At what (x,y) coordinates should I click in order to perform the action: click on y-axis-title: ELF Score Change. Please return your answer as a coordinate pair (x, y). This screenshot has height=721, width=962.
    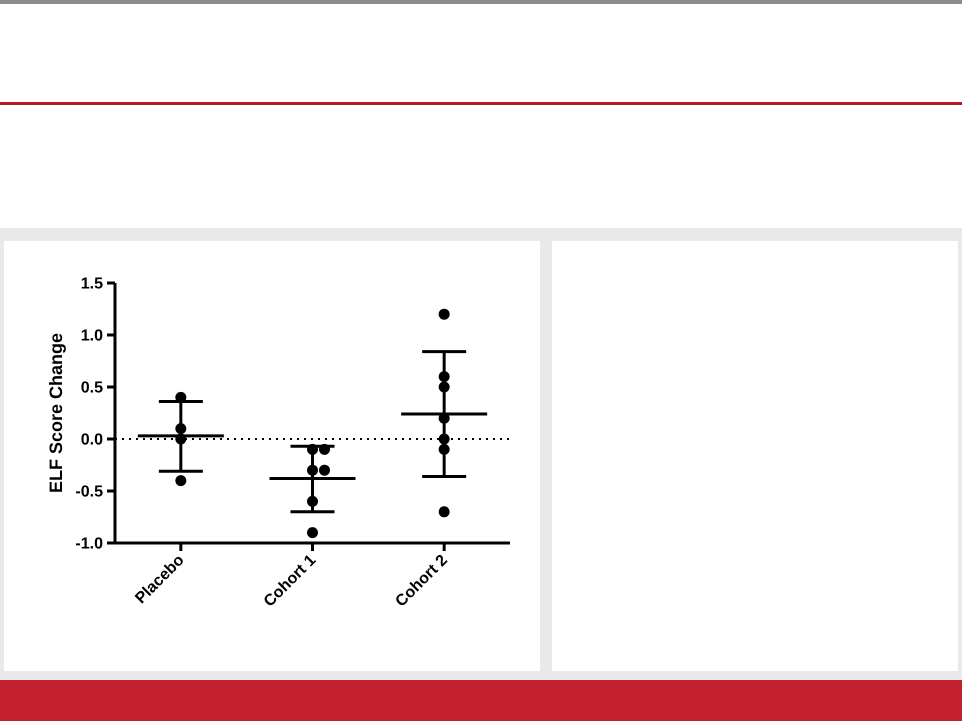
    Looking at the image, I should click on (56, 413).